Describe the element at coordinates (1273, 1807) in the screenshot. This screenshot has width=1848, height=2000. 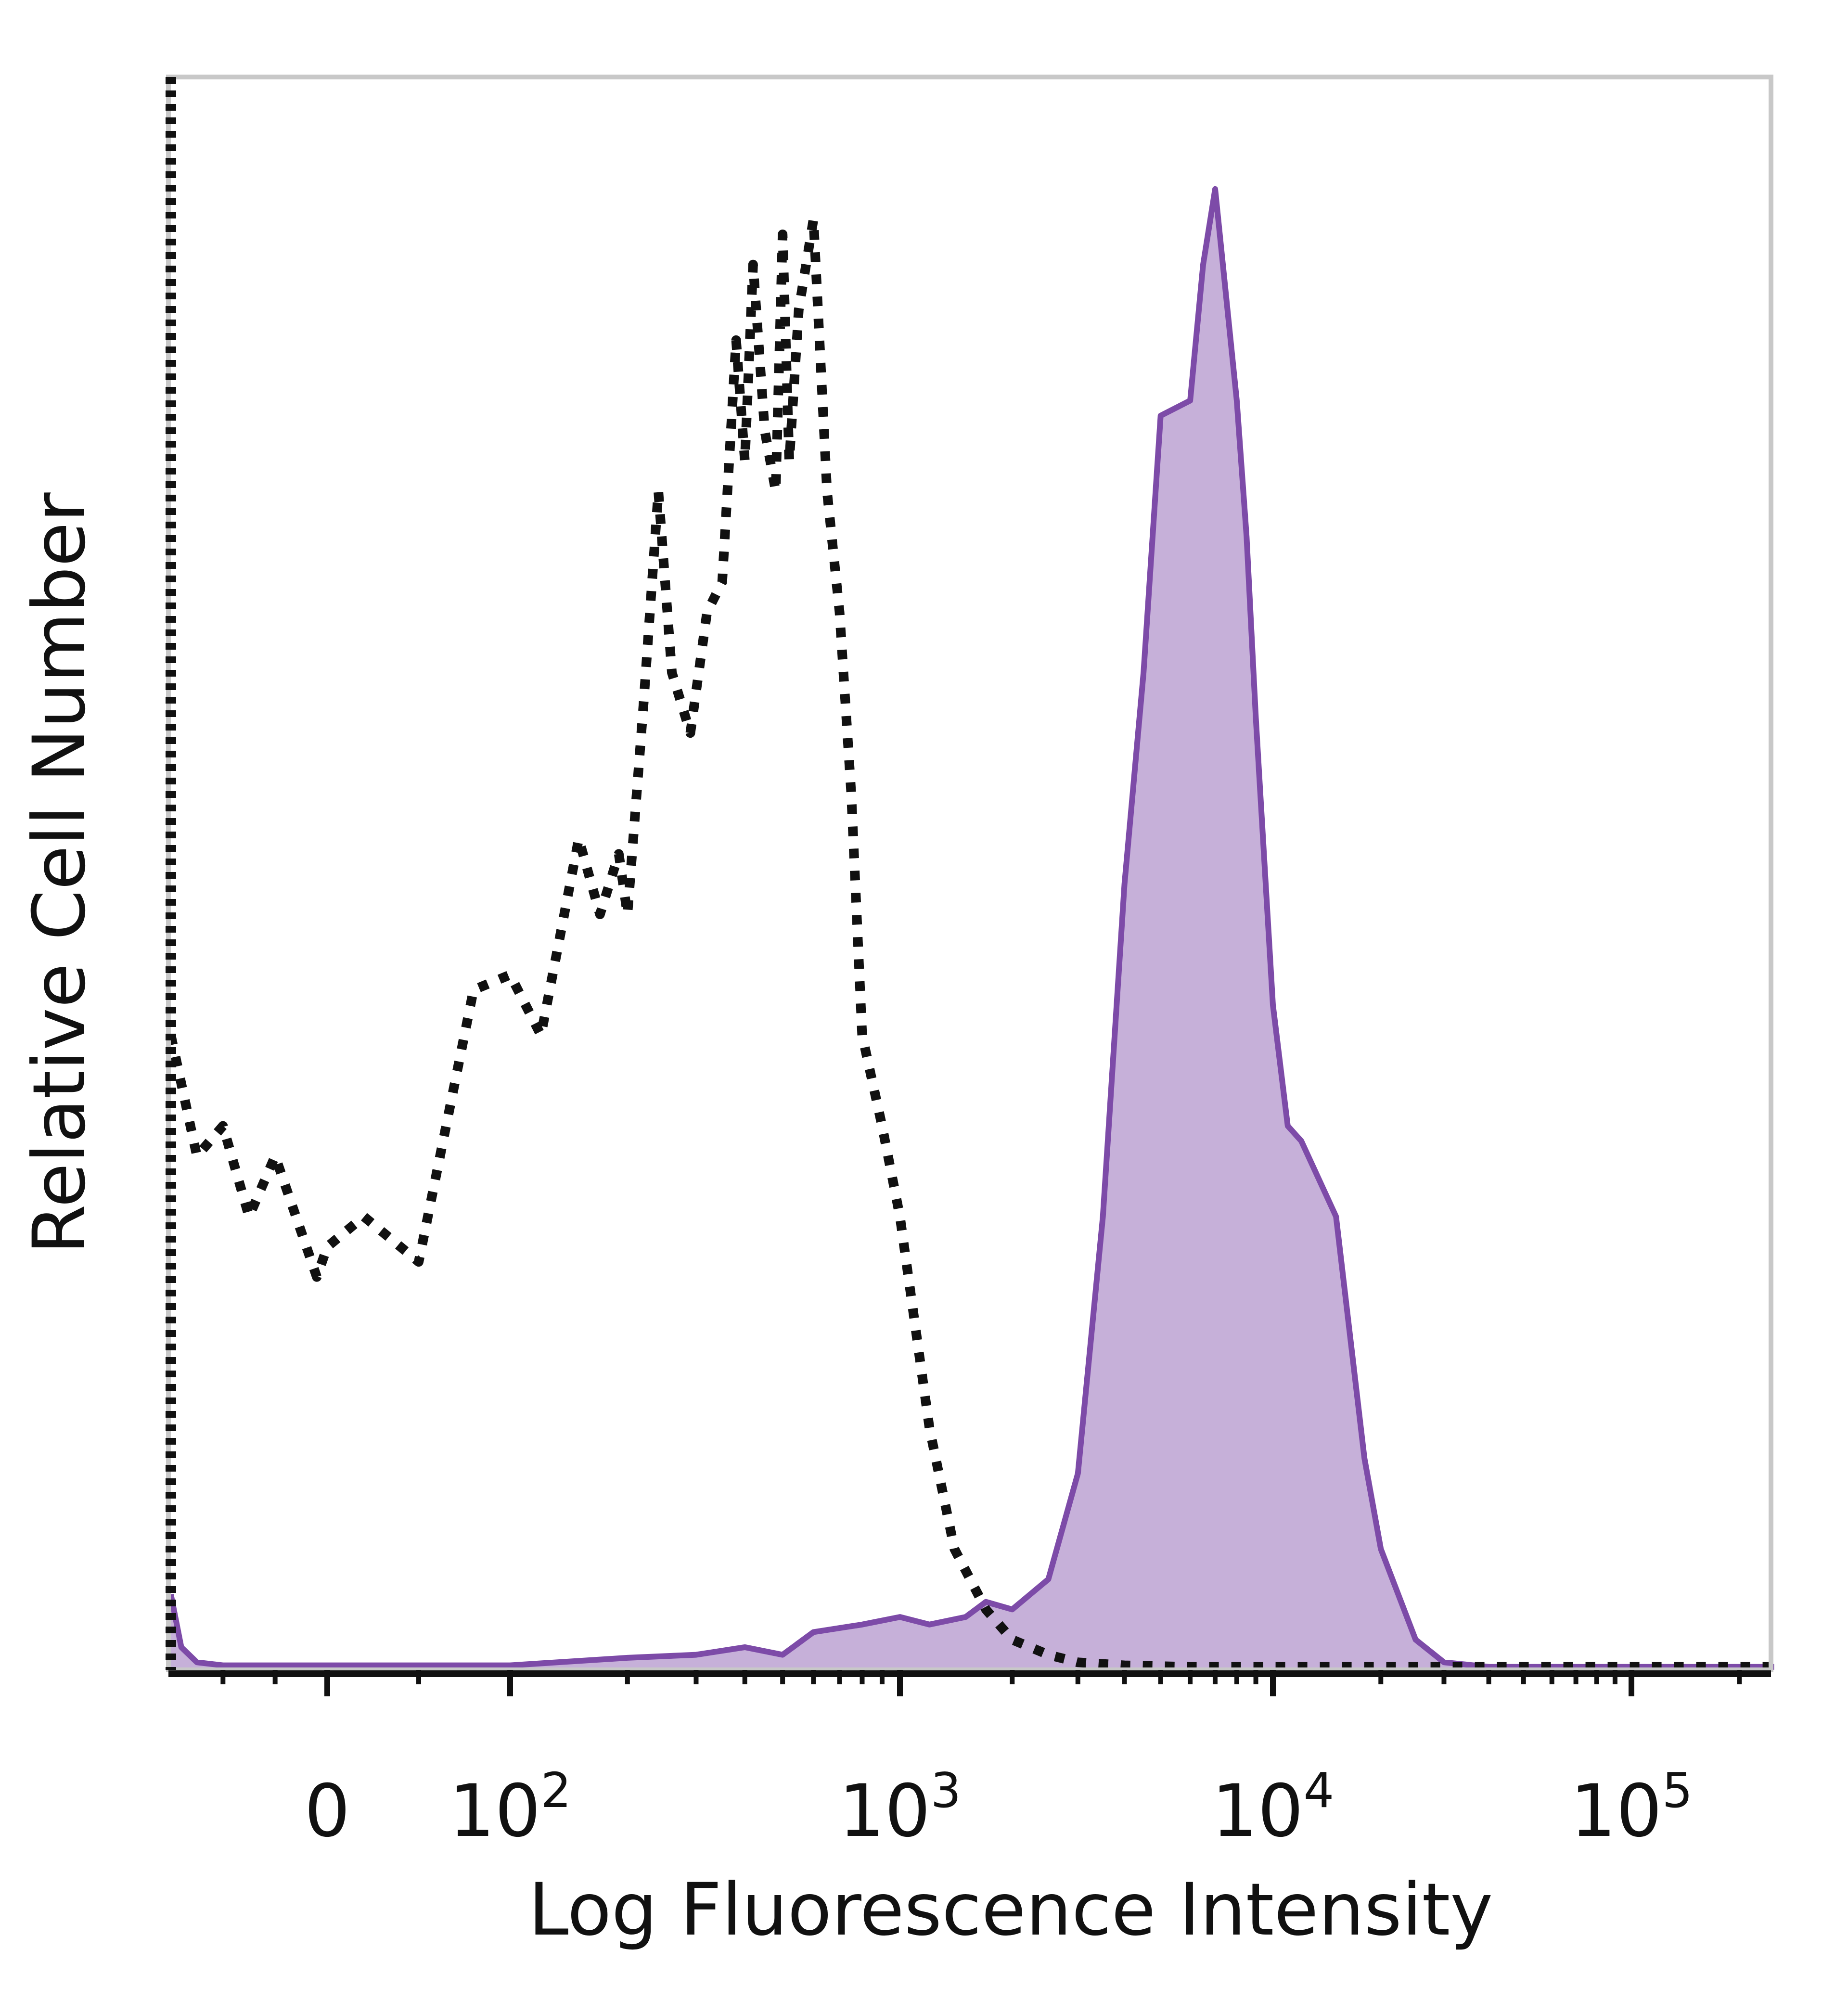
I see `x-tick-label: 104` at that location.